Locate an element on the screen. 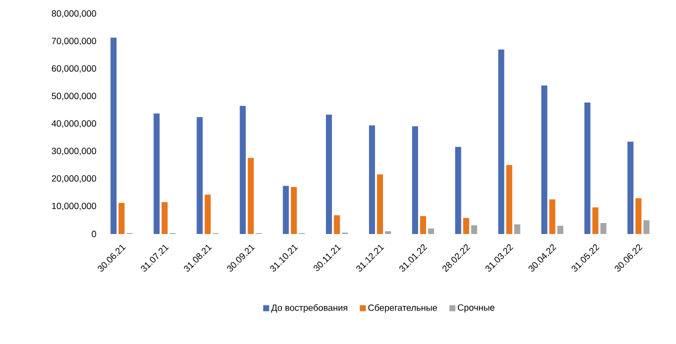  y-tick-label: 50,000,000 is located at coordinates (74, 96).